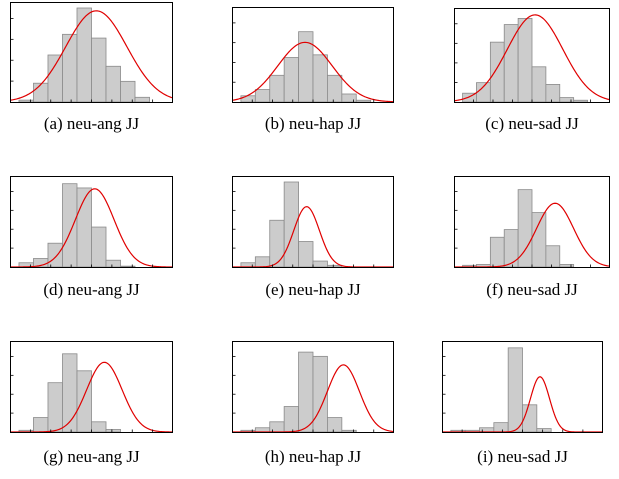 This screenshot has height=479, width=619. What do you see at coordinates (532, 289) in the screenshot?
I see `panel-caption: (f) neu-sad JJ` at bounding box center [532, 289].